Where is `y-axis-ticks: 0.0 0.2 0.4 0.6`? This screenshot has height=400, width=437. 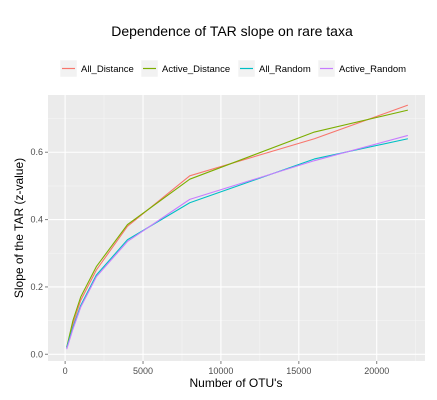
y-axis-ticks: 0.0 0.2 0.4 0.6 is located at coordinates (39, 253).